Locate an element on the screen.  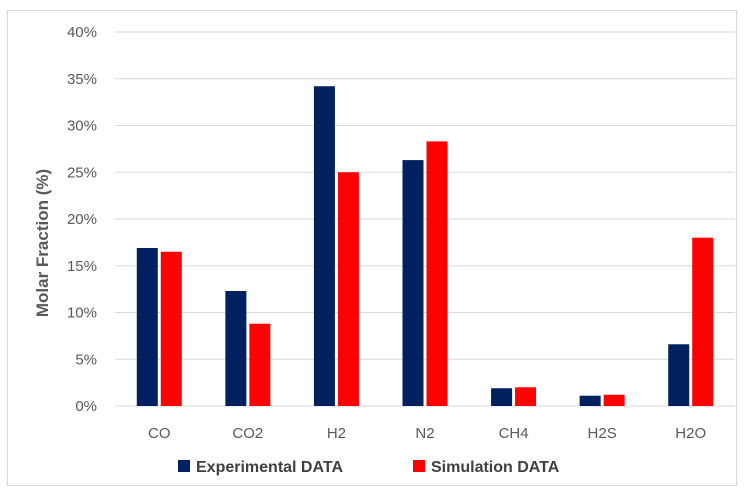
y-tick-label: 5% is located at coordinates (86, 359).